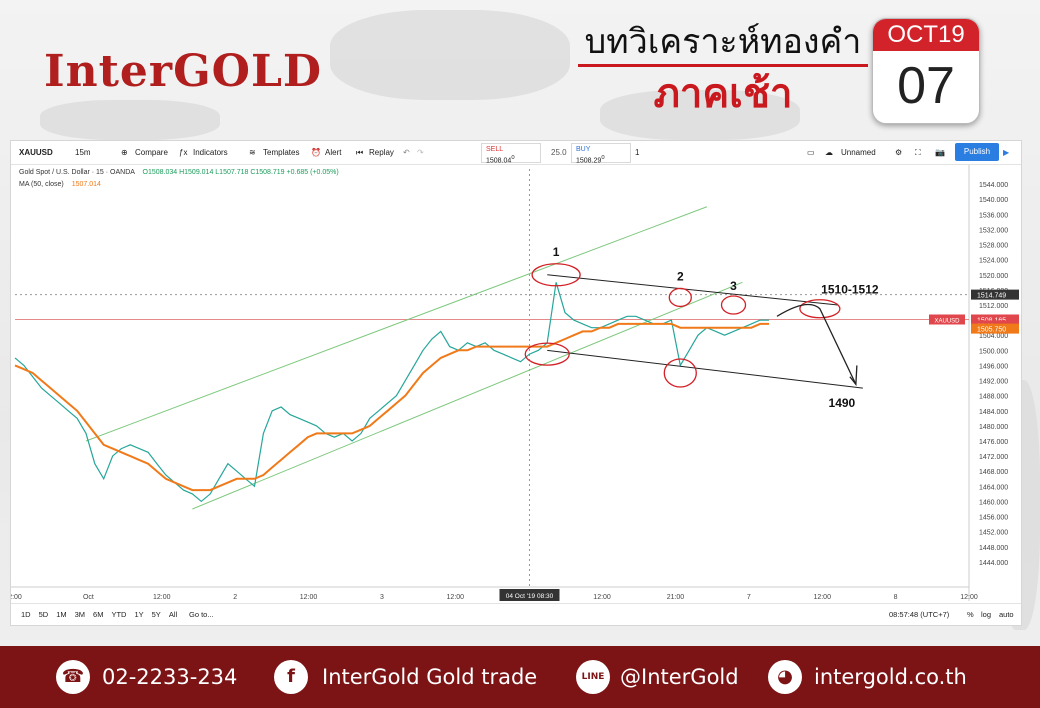 The image size is (1040, 708). Describe the element at coordinates (993, 427) in the screenshot. I see `y-tick-label: 1480.000` at that location.